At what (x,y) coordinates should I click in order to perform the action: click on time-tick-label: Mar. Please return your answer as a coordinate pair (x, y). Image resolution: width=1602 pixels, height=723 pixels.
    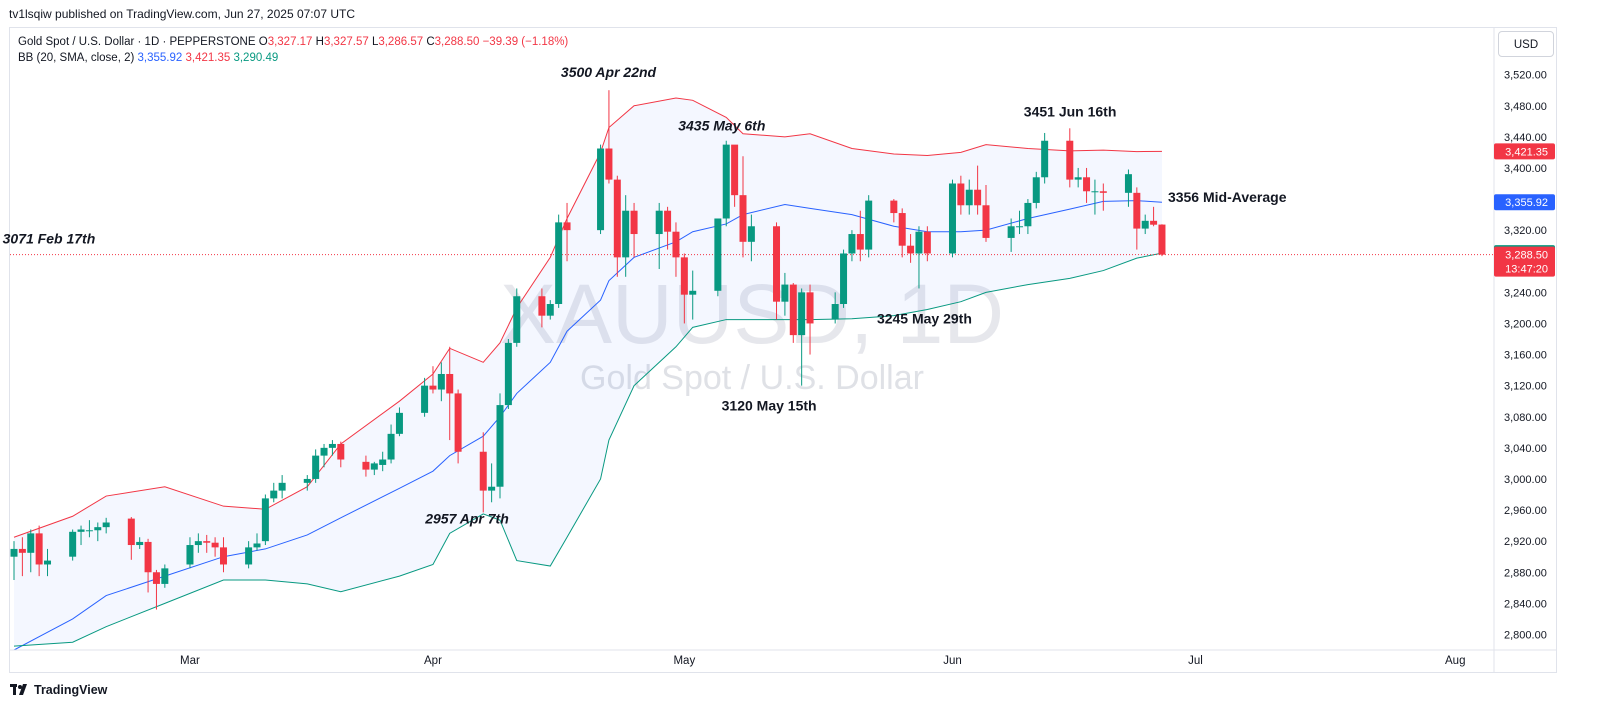
    Looking at the image, I should click on (190, 661).